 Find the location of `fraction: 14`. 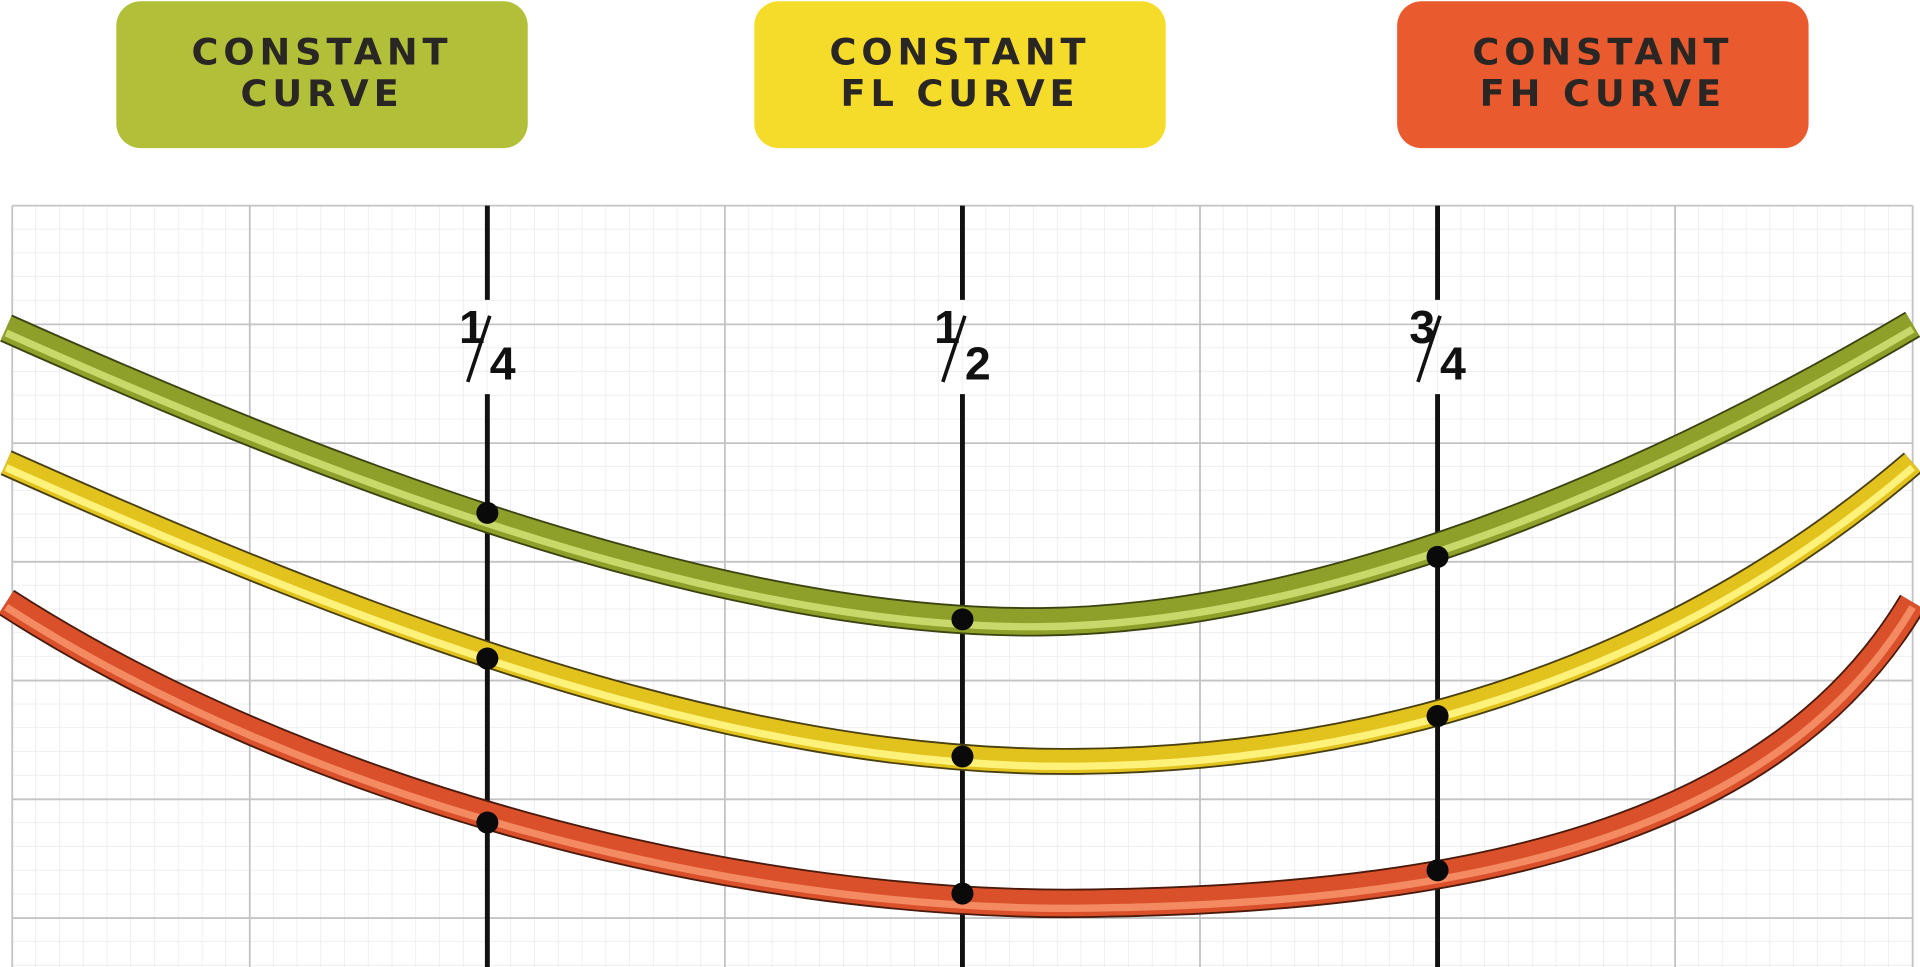

fraction: 14 is located at coordinates (487, 345).